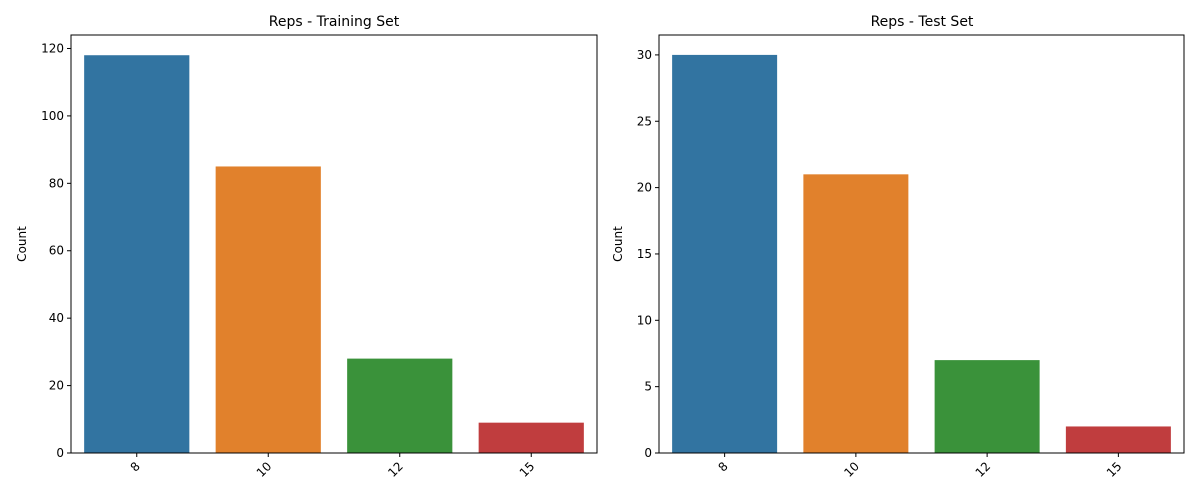 This screenshot has width=1200, height=500. What do you see at coordinates (922, 22) in the screenshot?
I see `chart-title: Reps - Test Set` at bounding box center [922, 22].